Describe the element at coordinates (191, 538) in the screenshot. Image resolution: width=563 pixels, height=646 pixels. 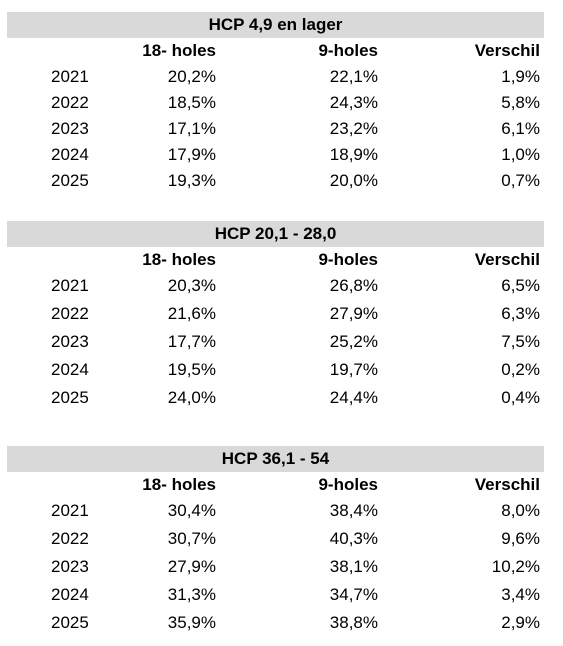
I see `value-18-holes: 30,7%` at that location.